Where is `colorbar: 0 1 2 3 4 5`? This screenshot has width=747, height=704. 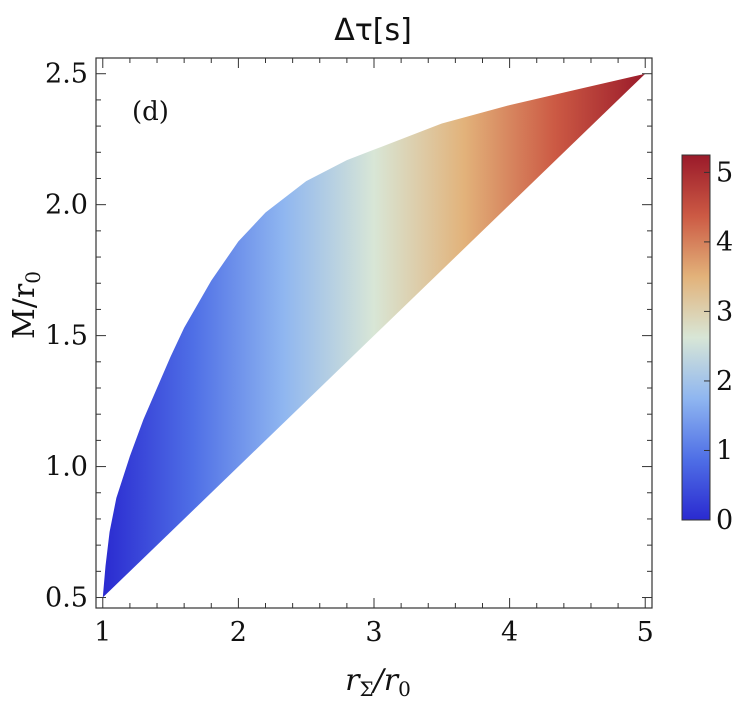 colorbar: 0 1 2 3 4 5 is located at coordinates (707, 345).